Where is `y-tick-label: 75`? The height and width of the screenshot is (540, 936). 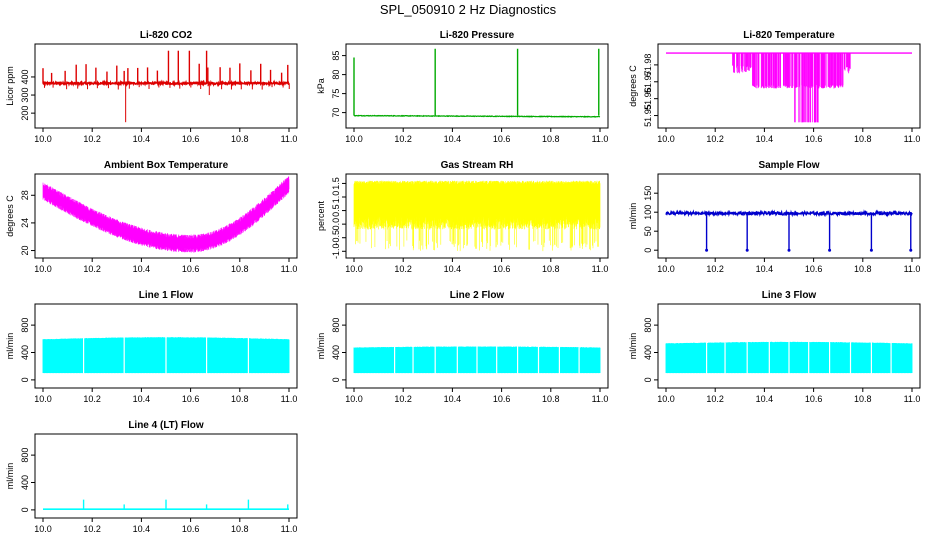
y-tick-label: 75 is located at coordinates (336, 94).